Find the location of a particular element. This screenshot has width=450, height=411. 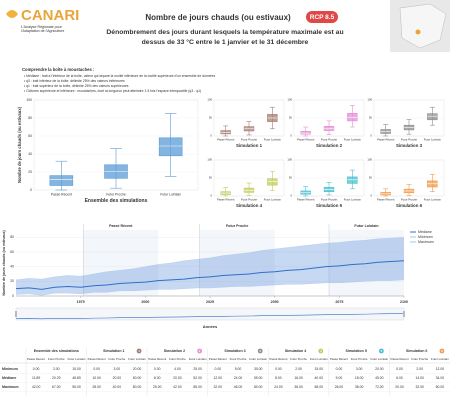

x-axis-label: Ensemble des simulations is located at coordinates (116, 201).